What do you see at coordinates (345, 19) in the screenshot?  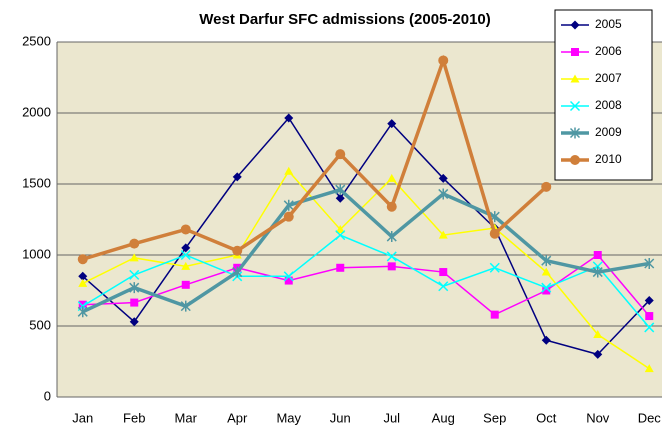 I see `chart-title: West Darfur SFC admissions (2005-2010)` at bounding box center [345, 19].